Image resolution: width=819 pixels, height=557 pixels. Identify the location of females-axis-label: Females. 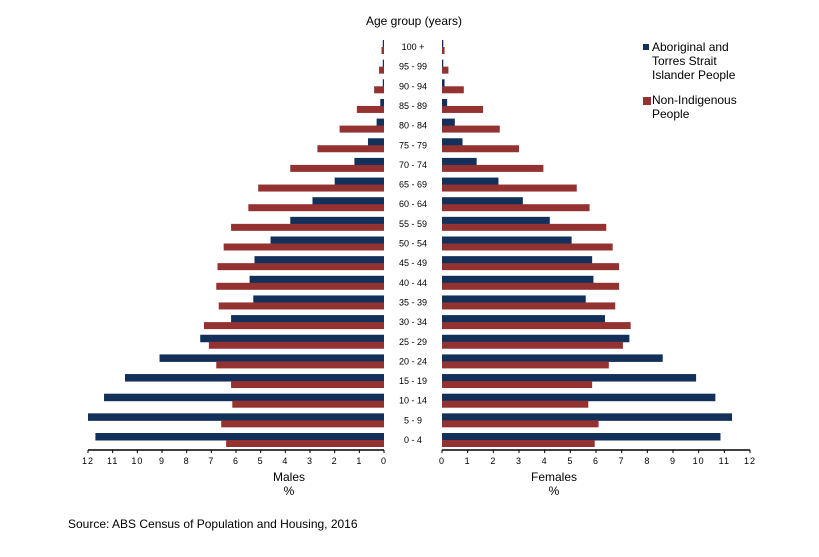
(554, 477).